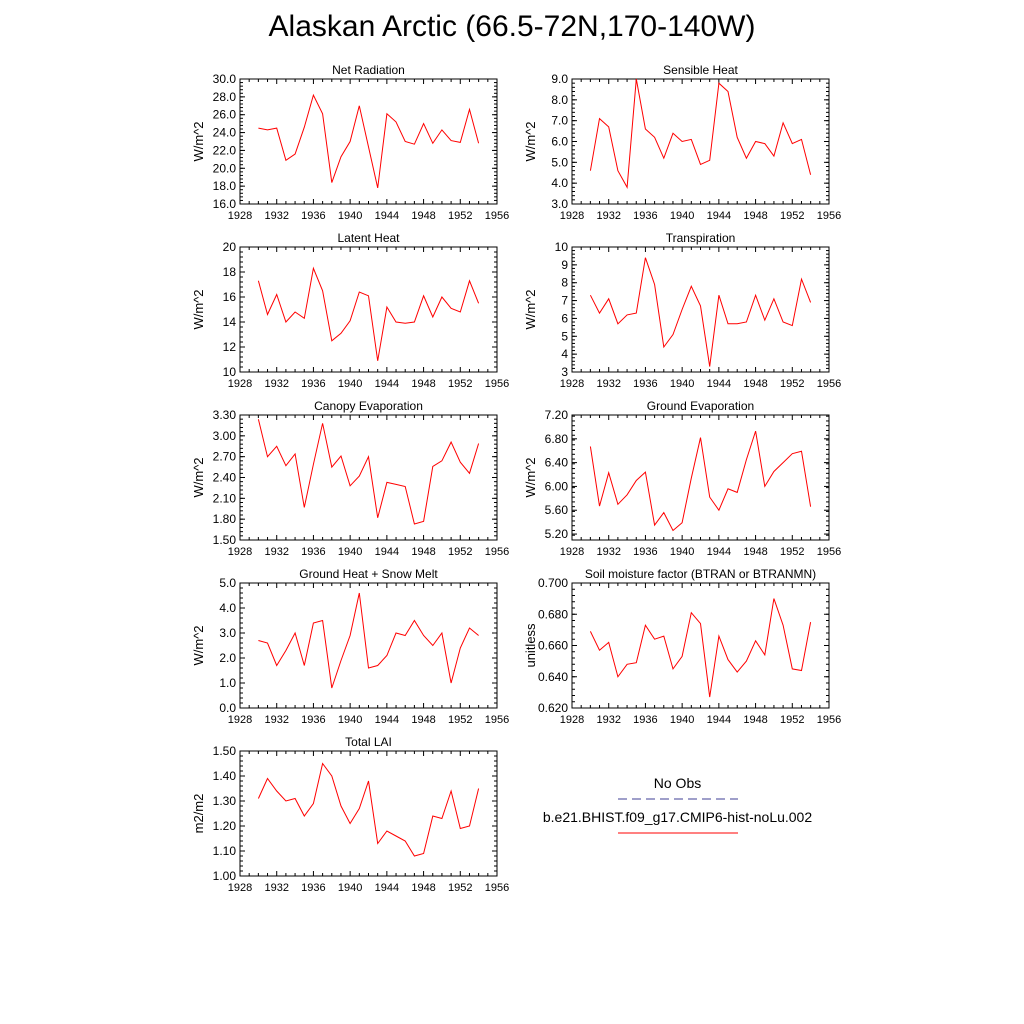 The image size is (1024, 1024). What do you see at coordinates (564, 283) in the screenshot?
I see `y-tick-label: 8` at bounding box center [564, 283].